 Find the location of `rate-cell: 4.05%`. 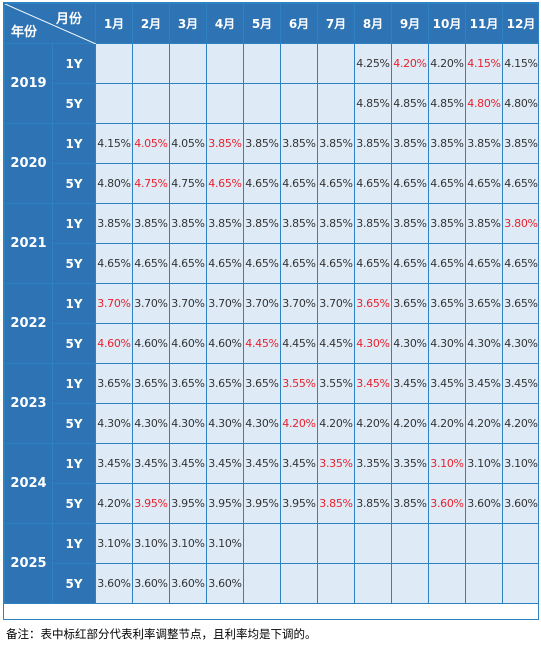

rate-cell: 4.05% is located at coordinates (188, 143).